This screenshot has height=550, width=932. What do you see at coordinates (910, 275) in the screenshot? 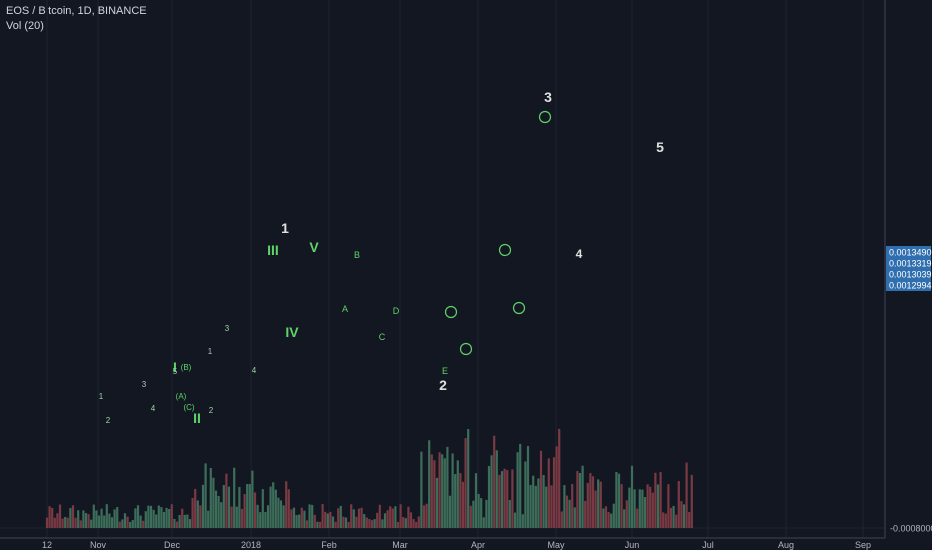
I see `price-label-text: 0.0013039` at bounding box center [910, 275].